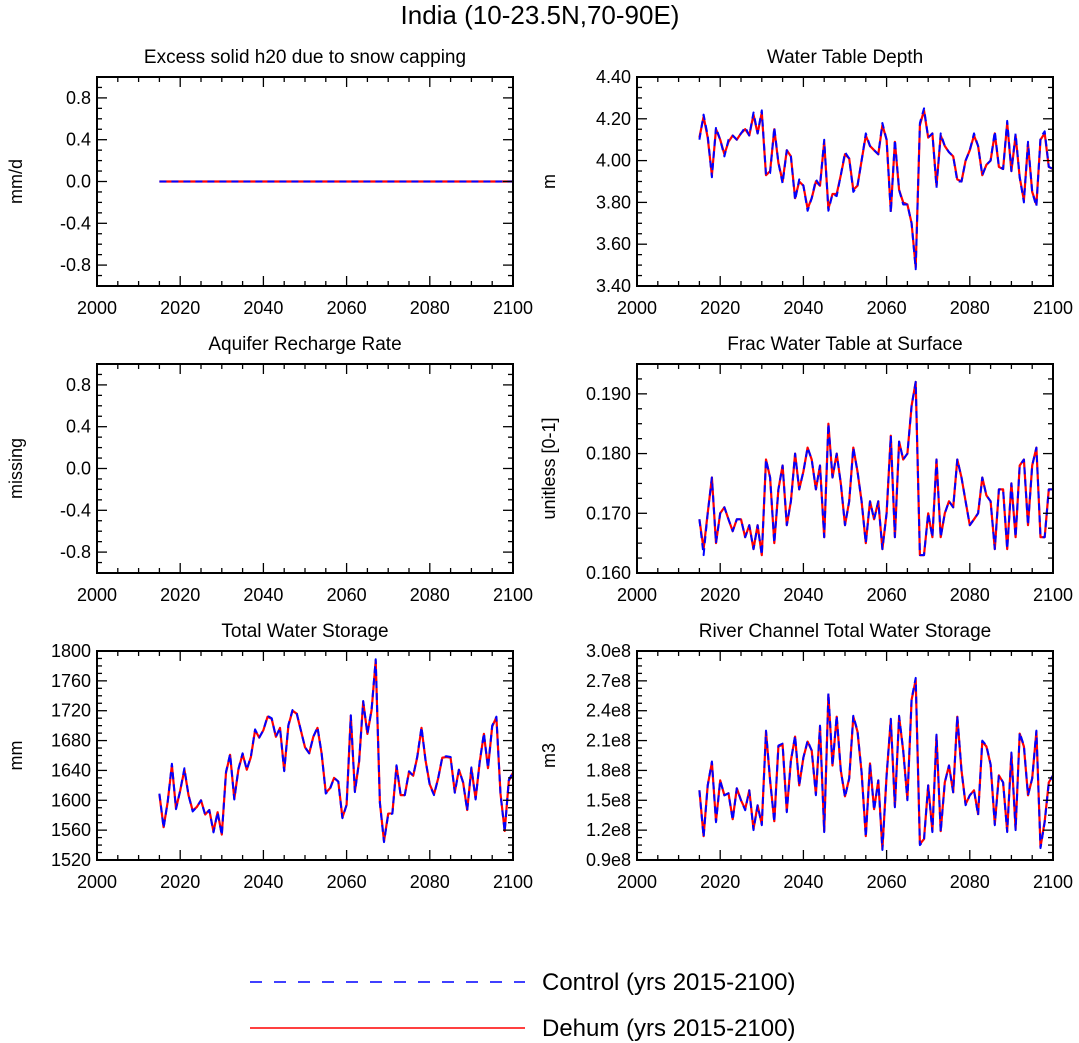 This screenshot has height=1043, width=1079. What do you see at coordinates (78, 469) in the screenshot?
I see `recharge-ytick-label: 0.0` at bounding box center [78, 469].